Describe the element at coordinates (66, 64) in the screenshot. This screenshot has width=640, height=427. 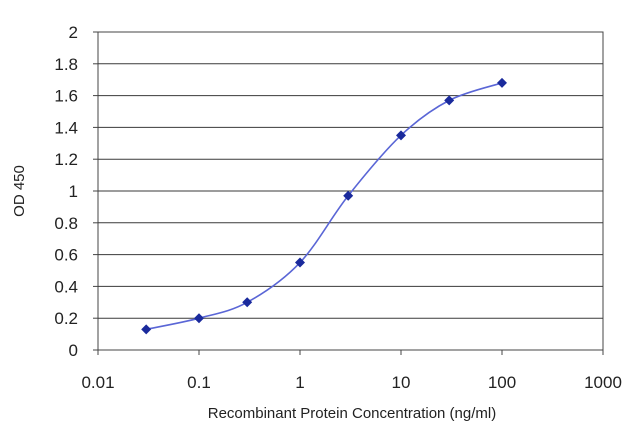
I see `y-tick-label: 1.8` at that location.